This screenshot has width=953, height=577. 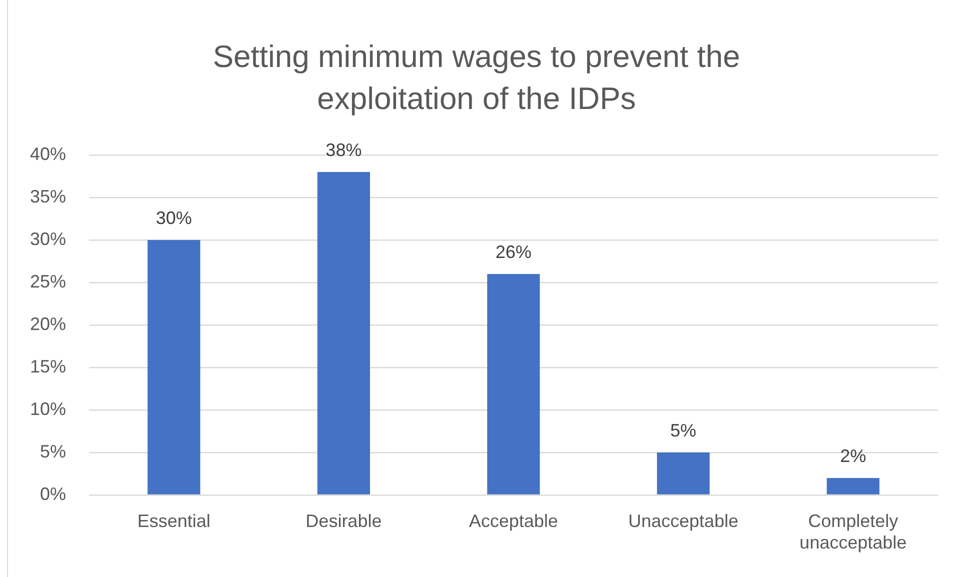 I want to click on data-label: 5%, so click(x=683, y=430).